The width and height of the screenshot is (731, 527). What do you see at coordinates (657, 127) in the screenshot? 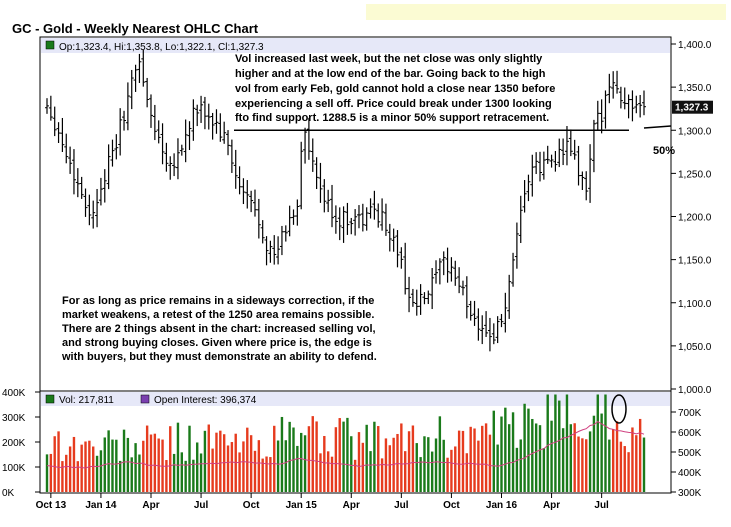
I see `fifty-percent-line` at bounding box center [657, 127].